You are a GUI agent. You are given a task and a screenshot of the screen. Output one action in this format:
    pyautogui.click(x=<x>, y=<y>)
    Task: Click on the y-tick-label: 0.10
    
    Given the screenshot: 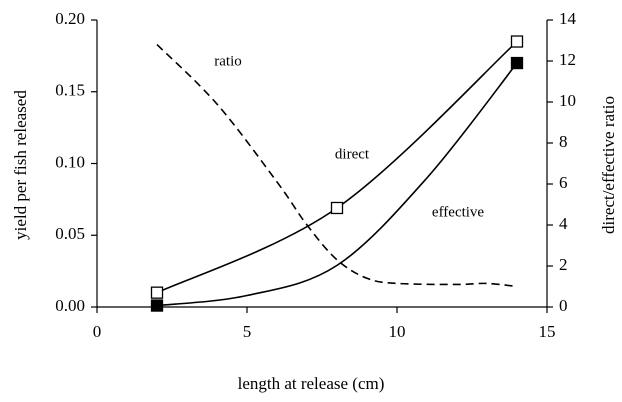 What is the action you would take?
    pyautogui.click(x=70, y=161)
    